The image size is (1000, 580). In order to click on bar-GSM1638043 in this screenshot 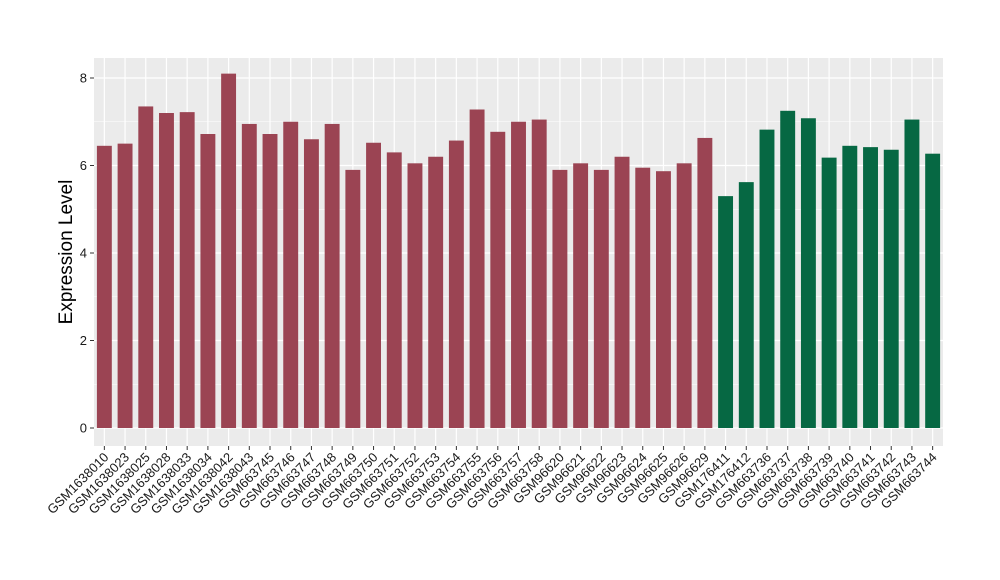, I will do `click(249, 275)`.